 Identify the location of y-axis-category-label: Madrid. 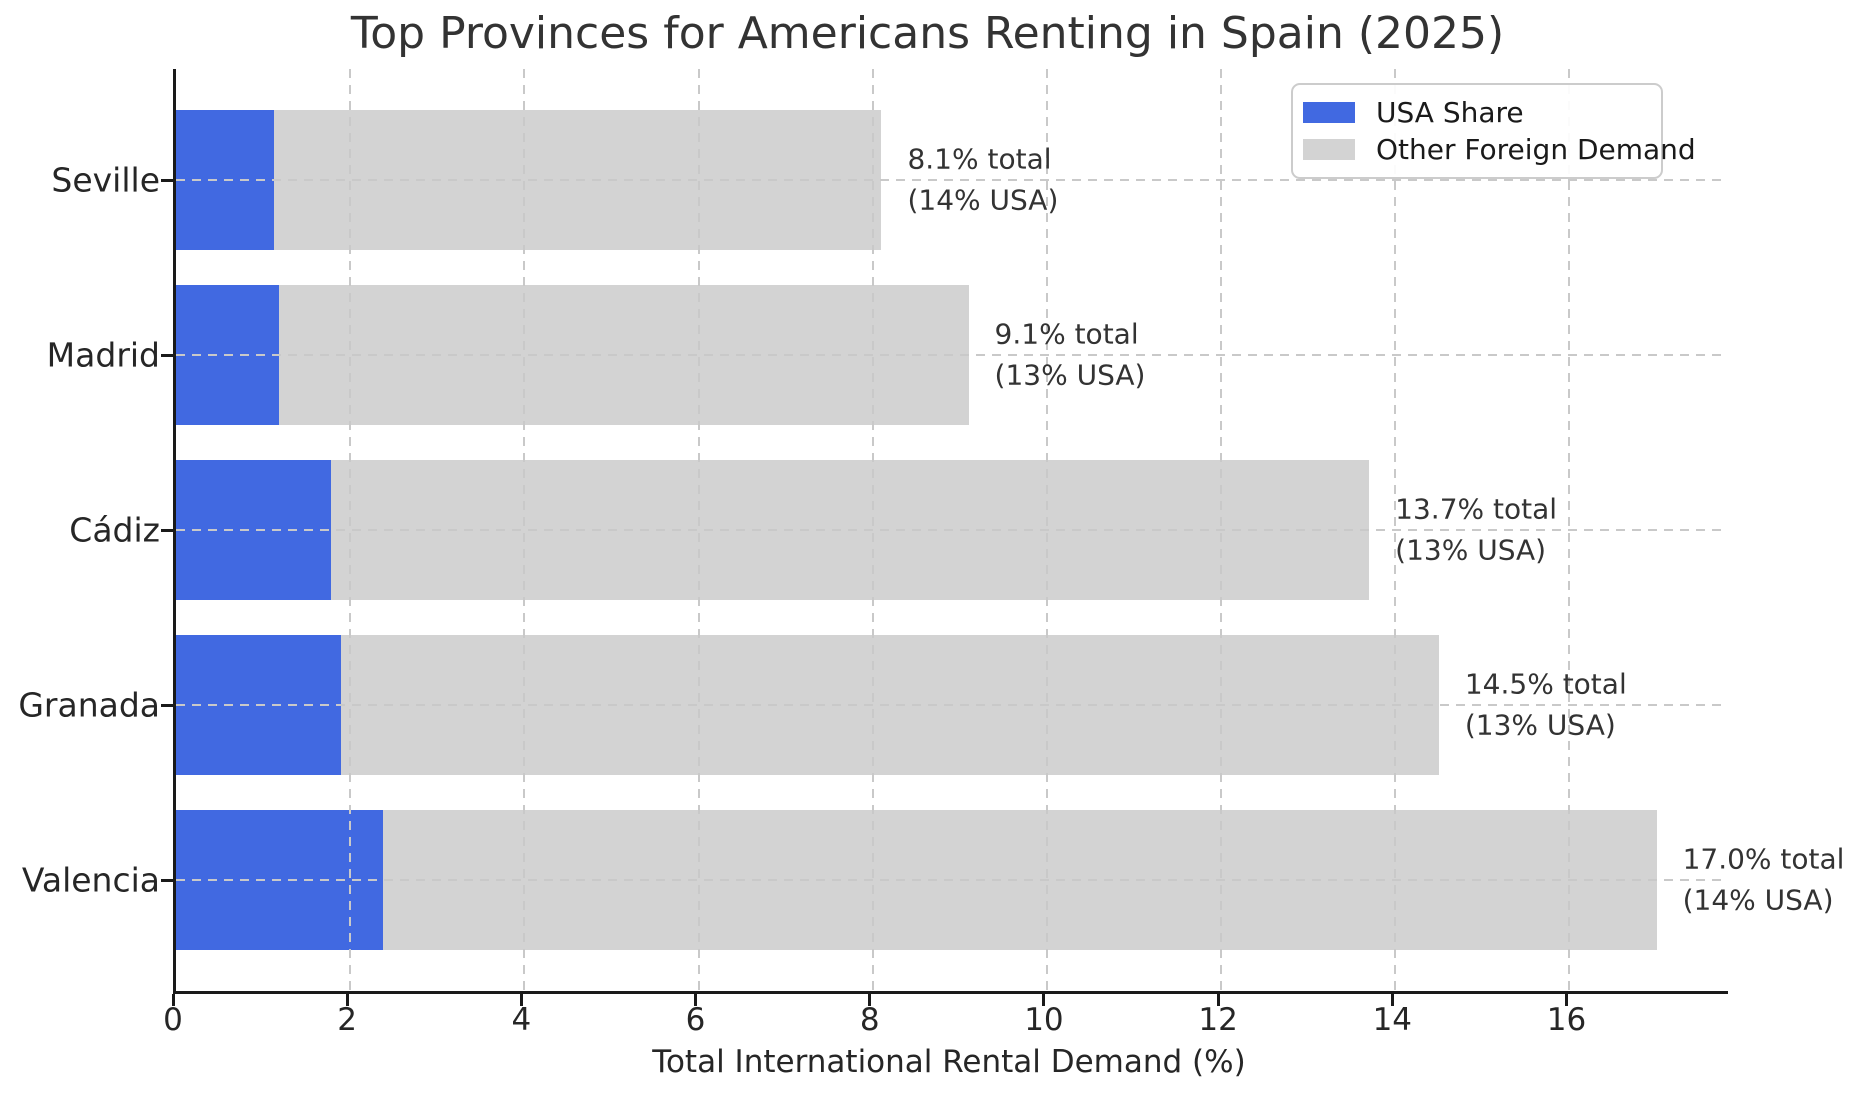
(103, 355).